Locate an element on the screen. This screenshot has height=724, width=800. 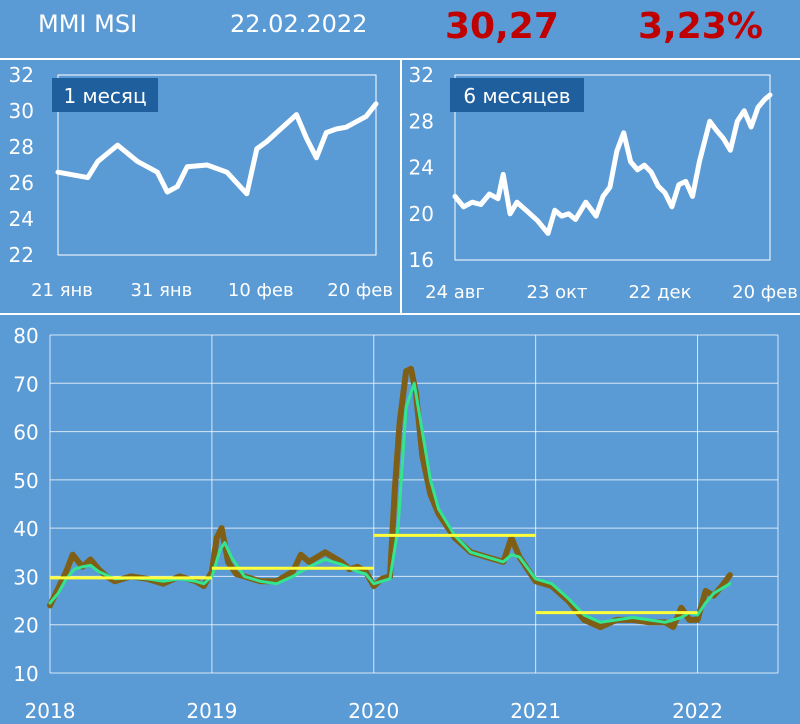
halfyear-ytick-label: 32 is located at coordinates (421, 75).